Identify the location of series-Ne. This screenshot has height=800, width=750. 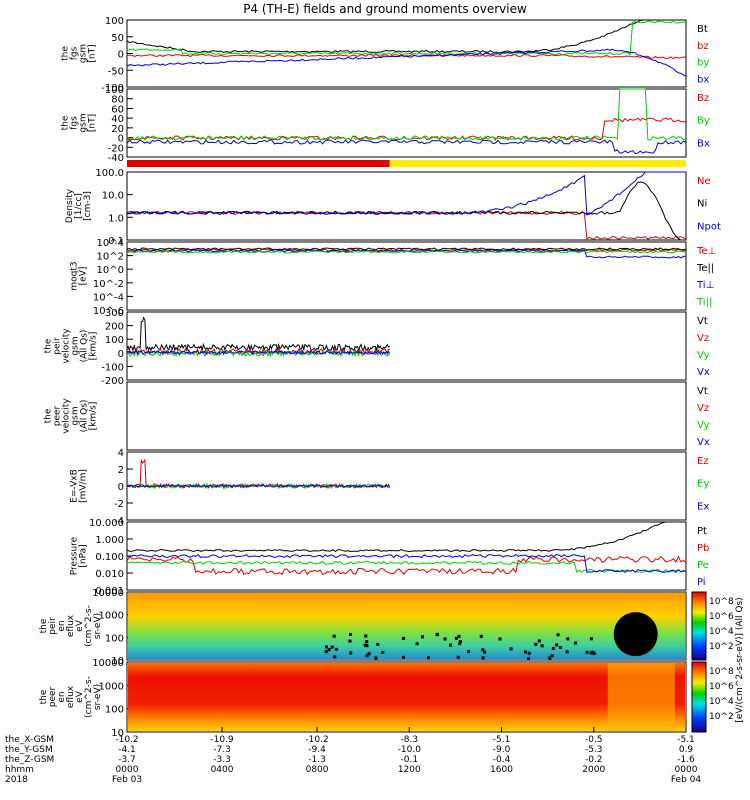
(406, 225).